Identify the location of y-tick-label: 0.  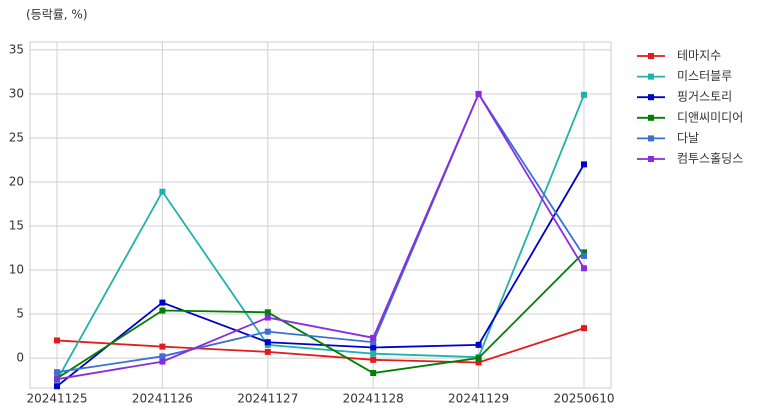
(20, 358).